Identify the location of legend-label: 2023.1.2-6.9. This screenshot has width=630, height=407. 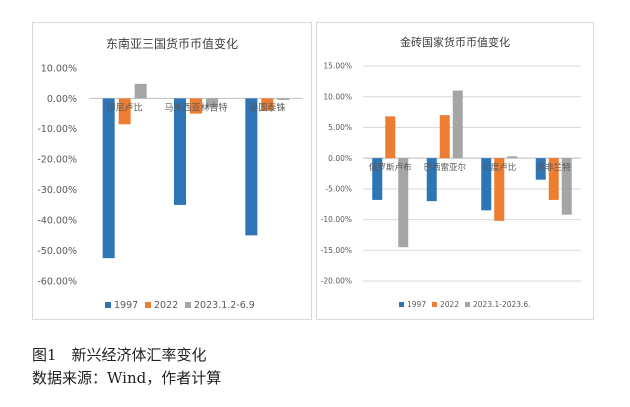
(224, 305).